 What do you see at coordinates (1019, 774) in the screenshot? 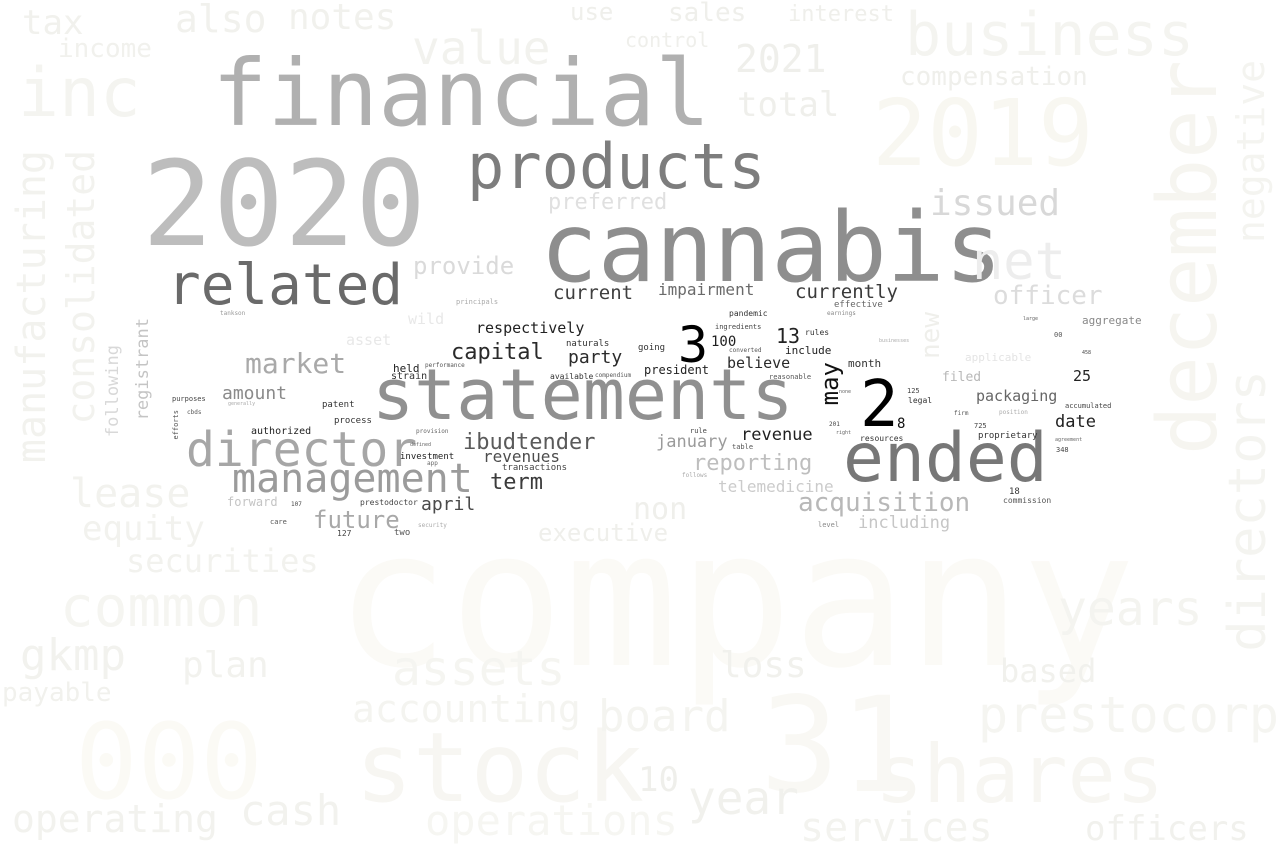
I see `cloud-word: shares` at bounding box center [1019, 774].